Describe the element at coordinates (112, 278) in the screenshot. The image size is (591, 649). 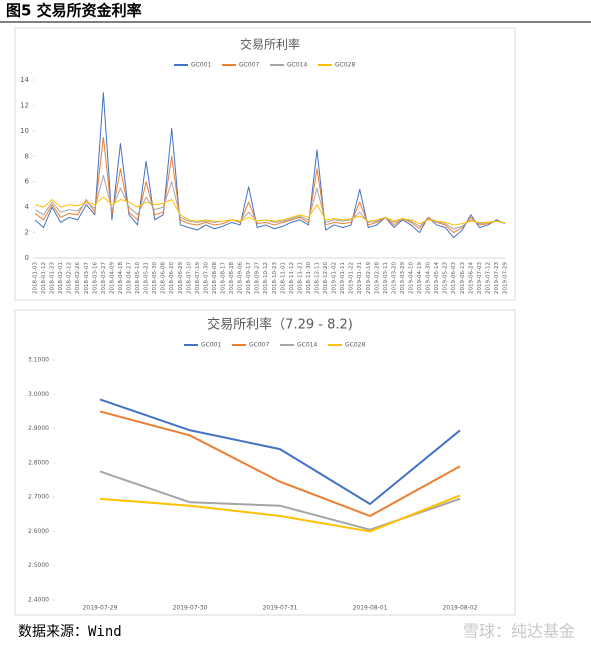
I see `x-tick-label: 2018-04-09` at that location.